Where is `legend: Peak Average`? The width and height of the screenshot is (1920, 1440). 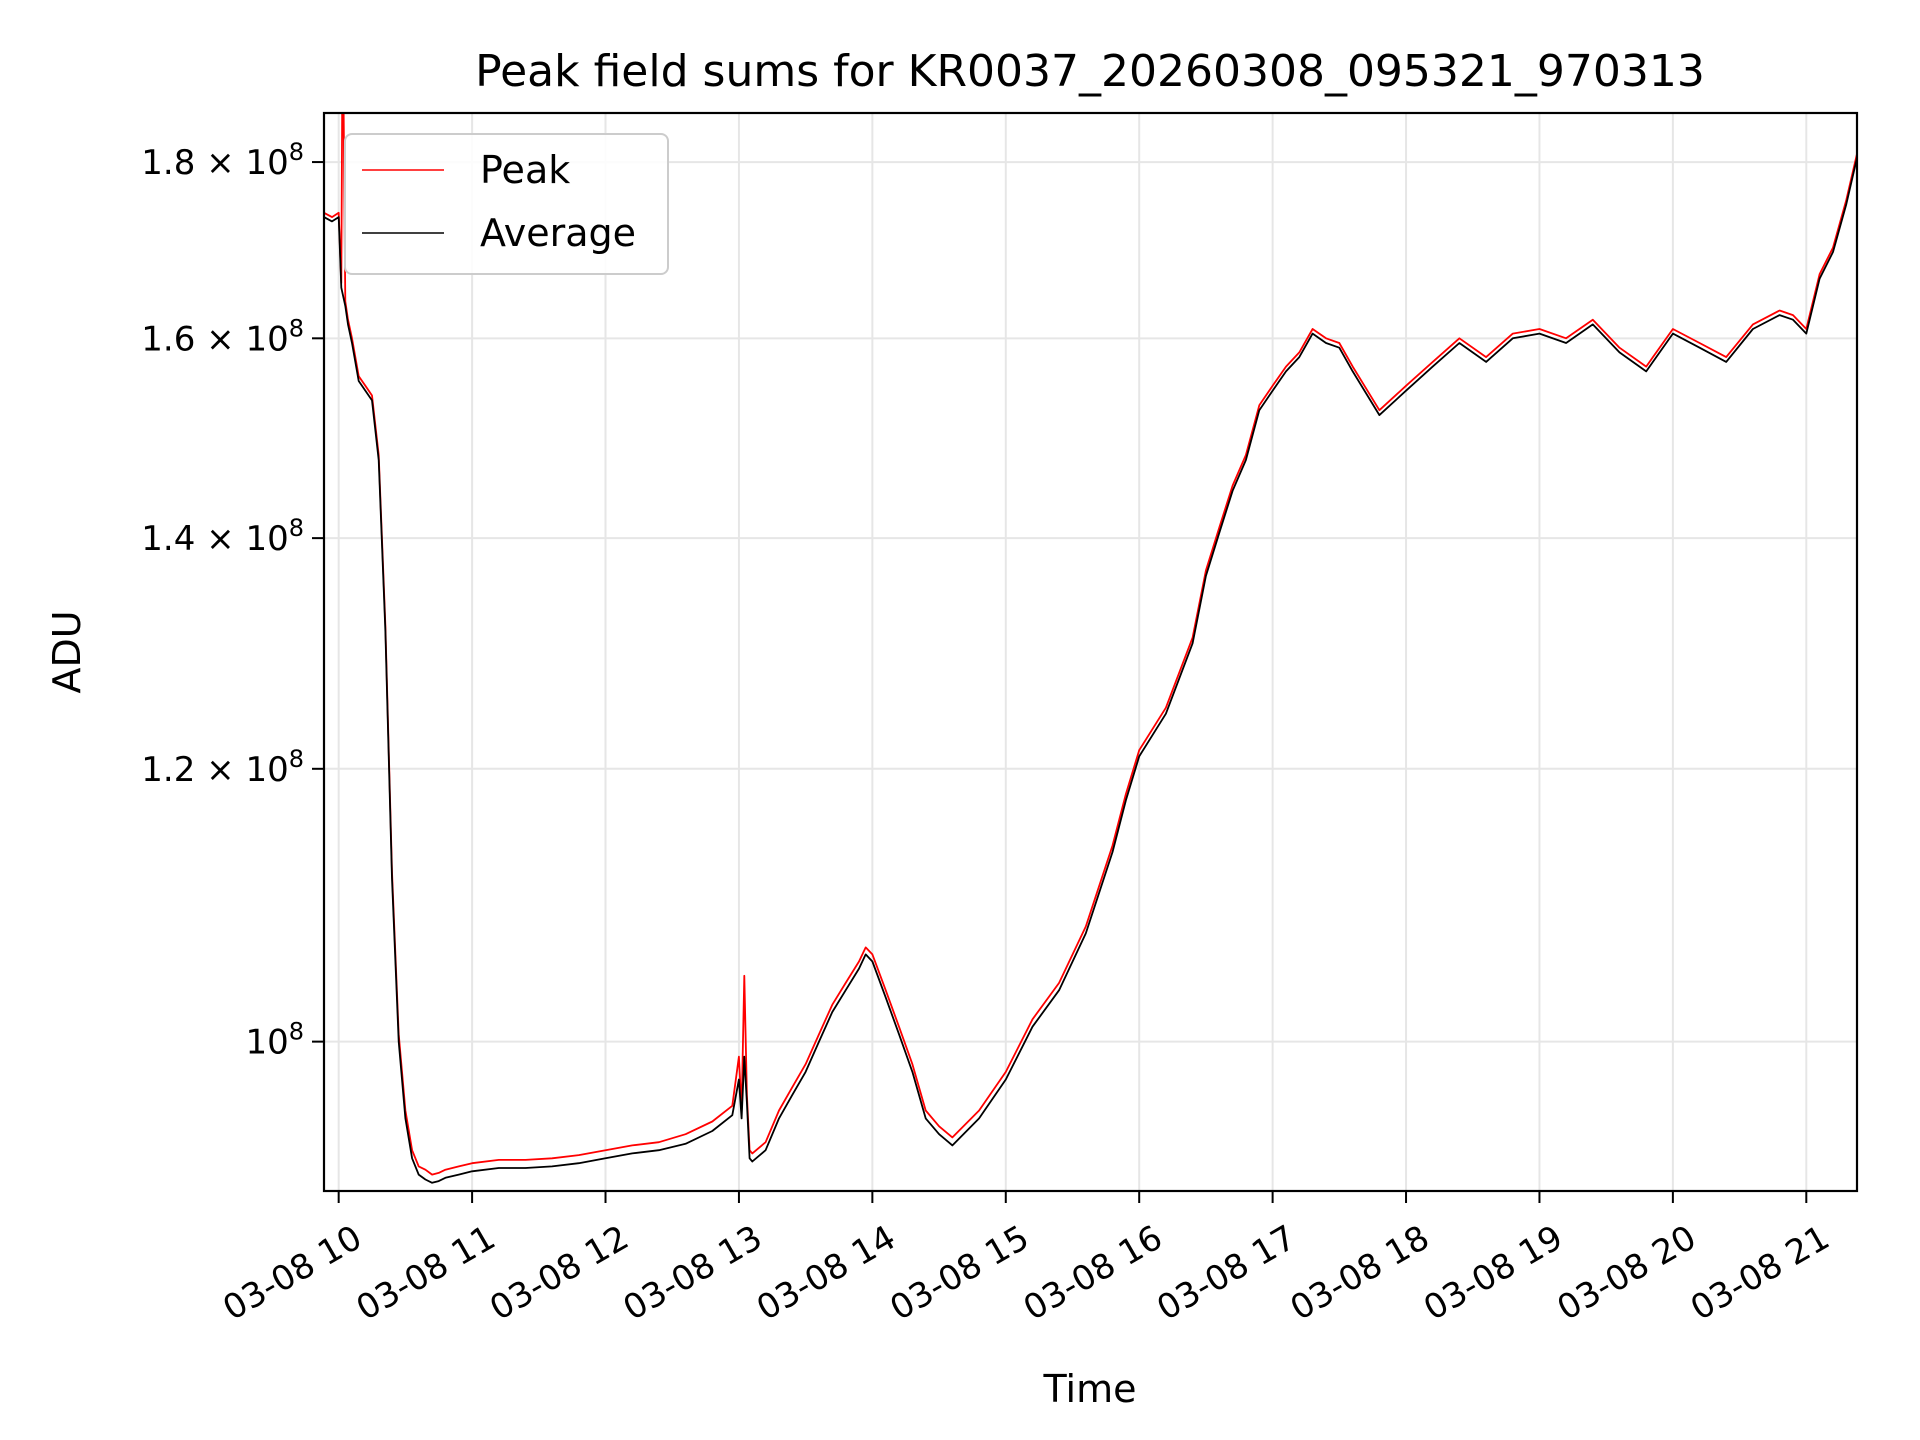
legend: Peak Average is located at coordinates (506, 204).